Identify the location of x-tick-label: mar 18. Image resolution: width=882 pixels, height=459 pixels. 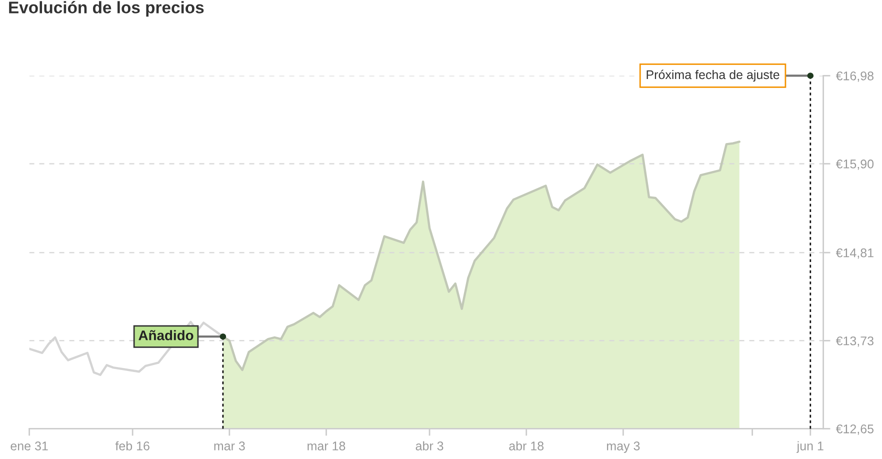
(327, 446).